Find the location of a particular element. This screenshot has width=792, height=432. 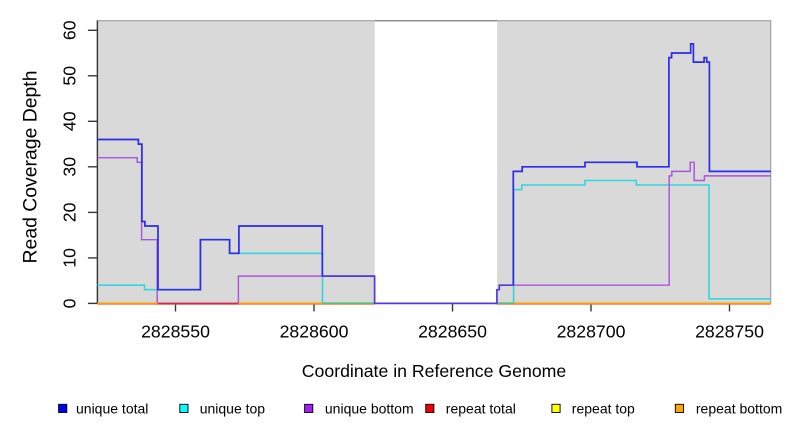

svg-text: 30 is located at coordinates (70, 167).